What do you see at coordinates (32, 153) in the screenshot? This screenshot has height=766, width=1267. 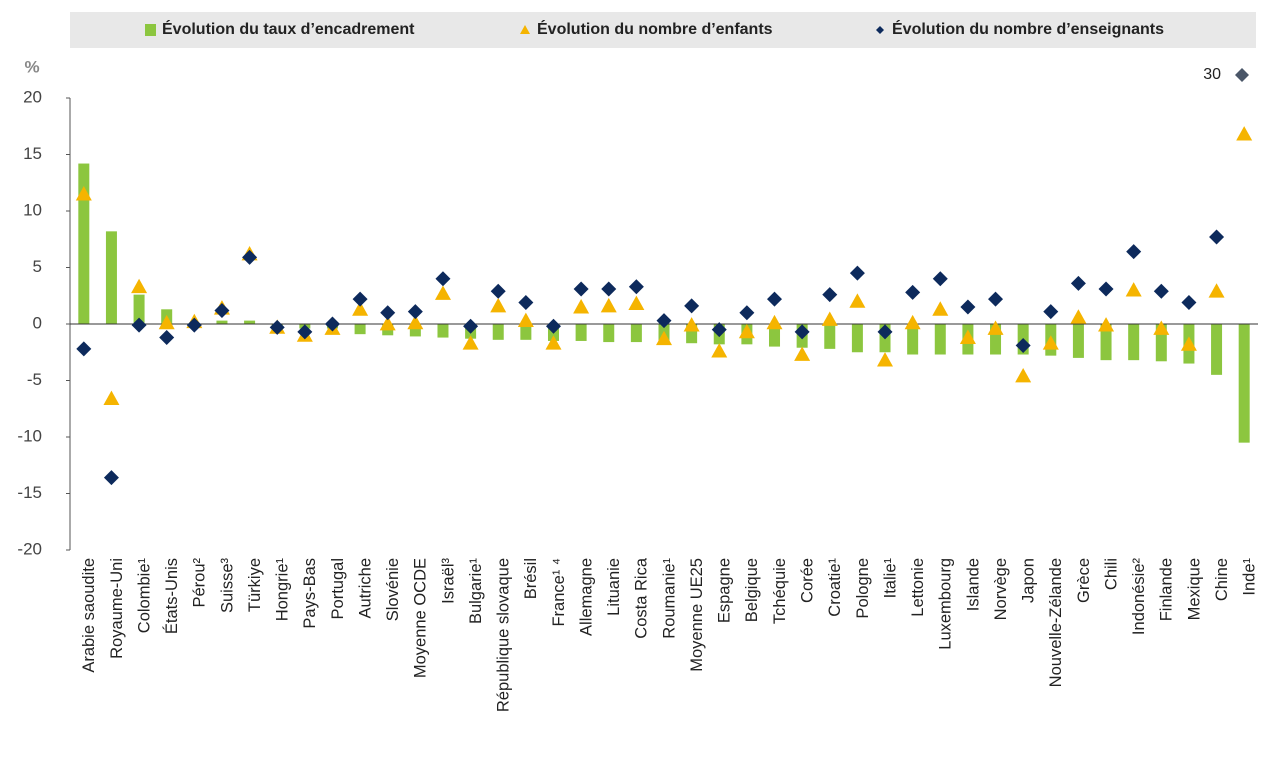 I see `y-tick-label: 15` at bounding box center [32, 153].